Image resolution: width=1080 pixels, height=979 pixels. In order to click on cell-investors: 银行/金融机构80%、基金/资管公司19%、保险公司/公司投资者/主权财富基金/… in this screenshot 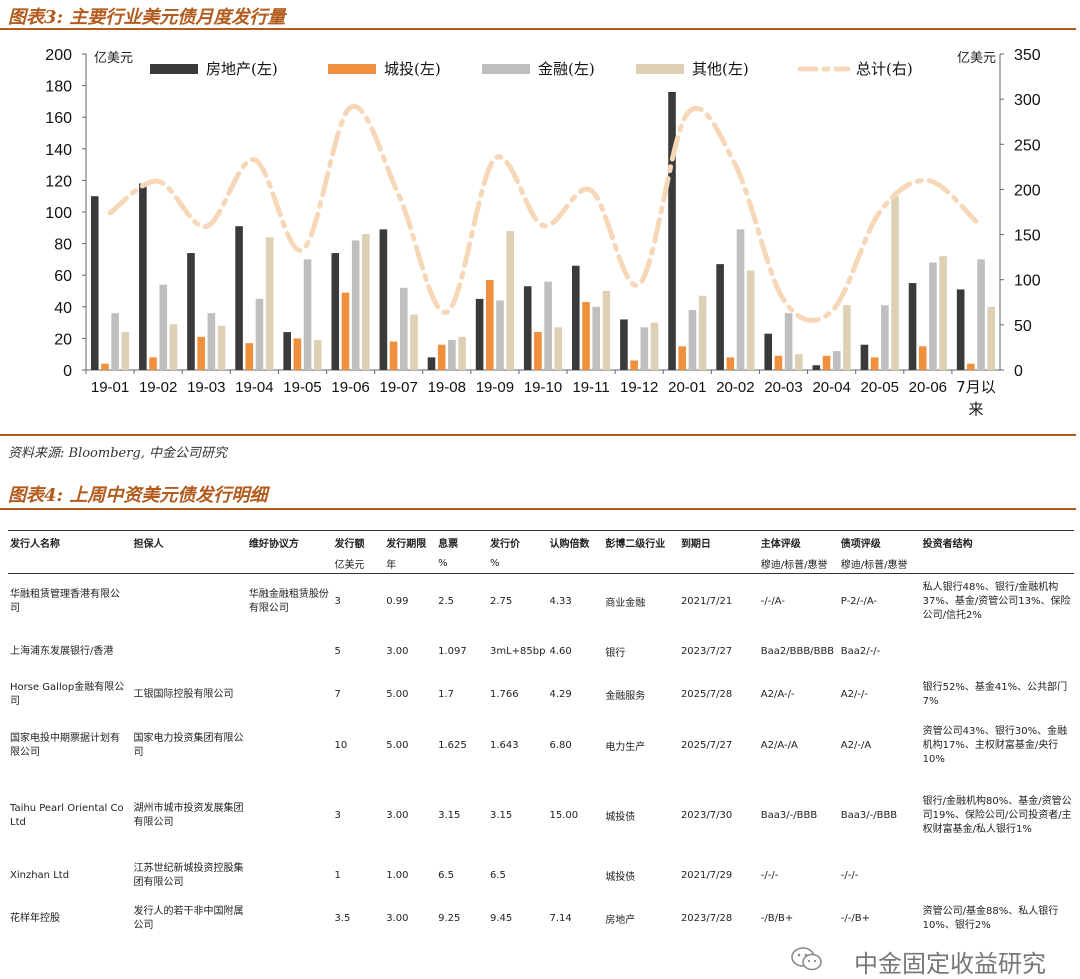, I will do `click(997, 816)`.